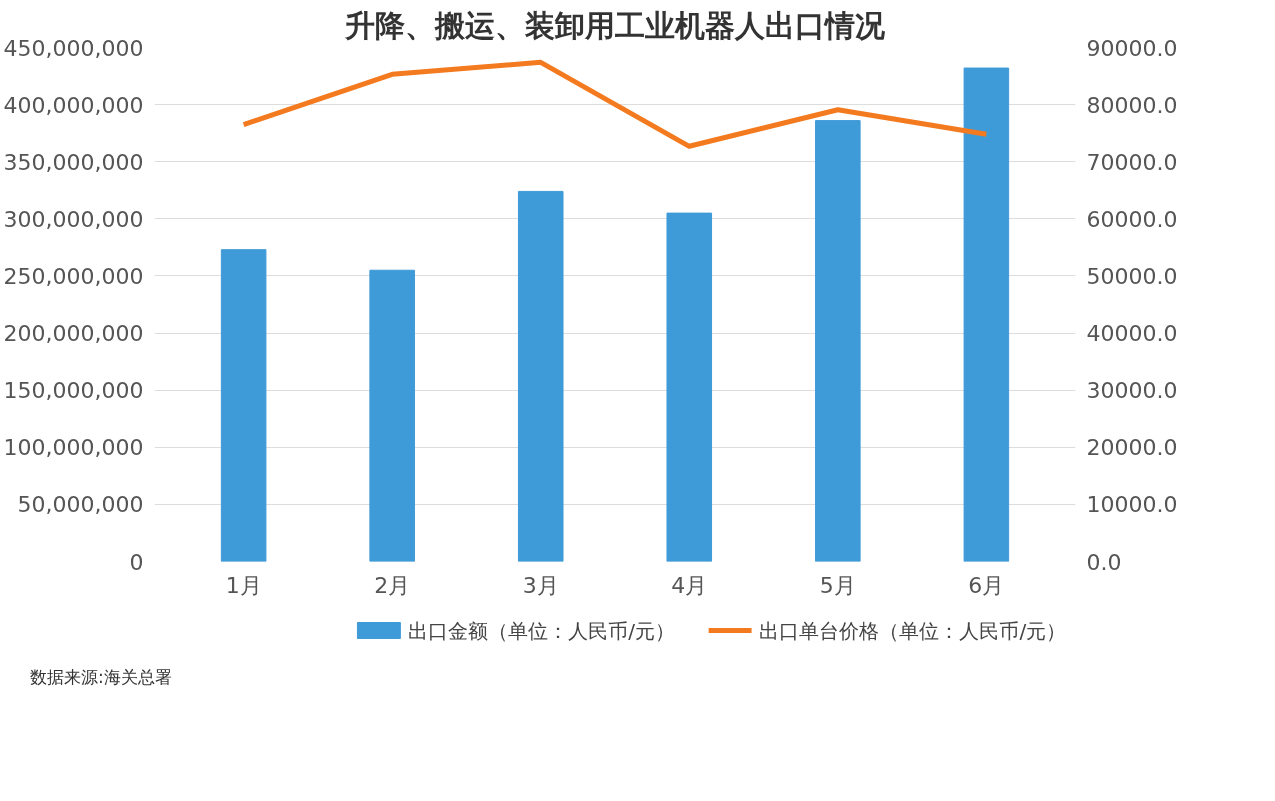 Image resolution: width=1275 pixels, height=801 pixels. Describe the element at coordinates (101, 677) in the screenshot. I see `source-note: 数据来源:海关总署` at that location.